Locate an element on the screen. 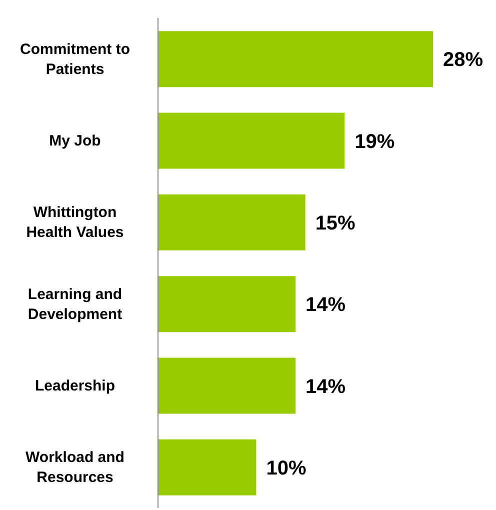 This screenshot has height=510, width=496. y-tick-label: Leadership is located at coordinates (75, 385).